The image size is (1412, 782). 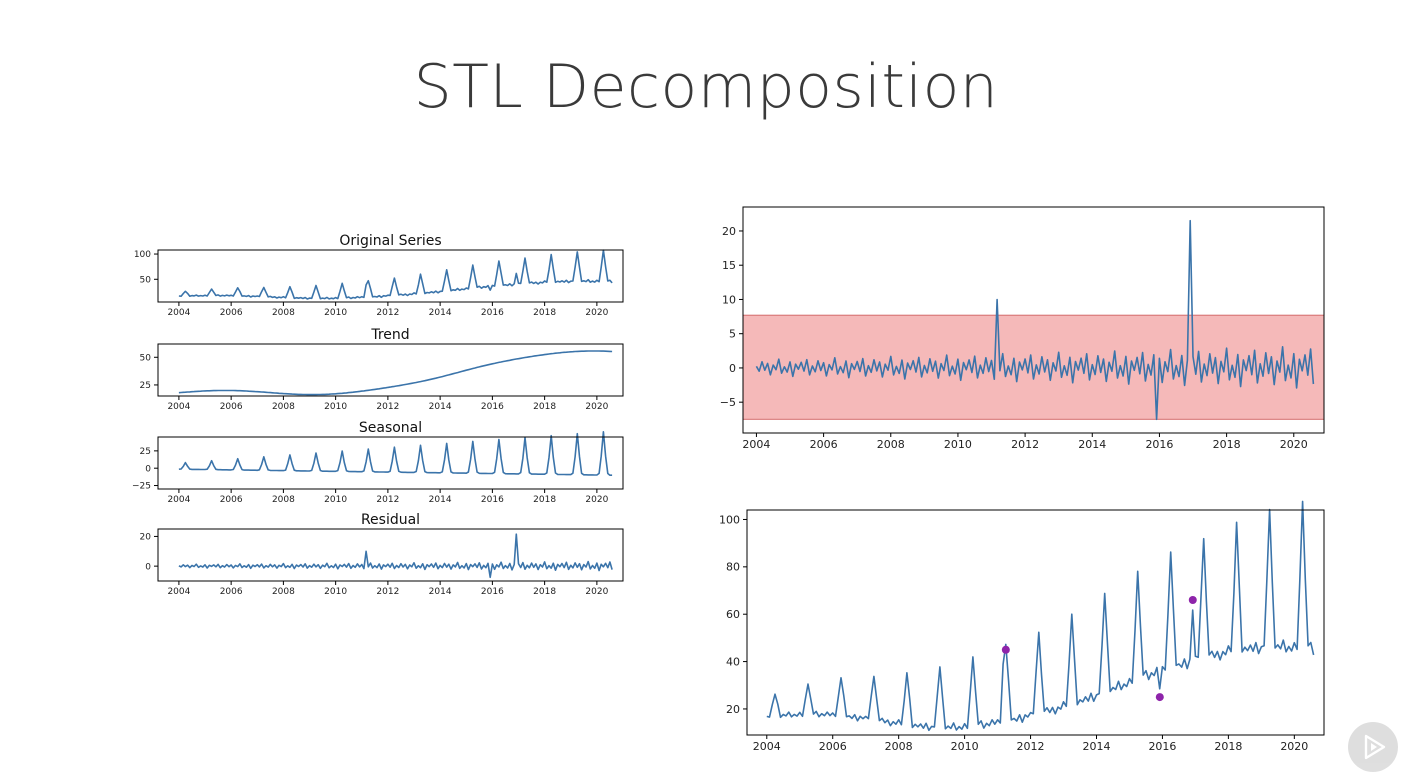 What do you see at coordinates (733, 614) in the screenshot?
I see `y-tick-label: 60` at bounding box center [733, 614].